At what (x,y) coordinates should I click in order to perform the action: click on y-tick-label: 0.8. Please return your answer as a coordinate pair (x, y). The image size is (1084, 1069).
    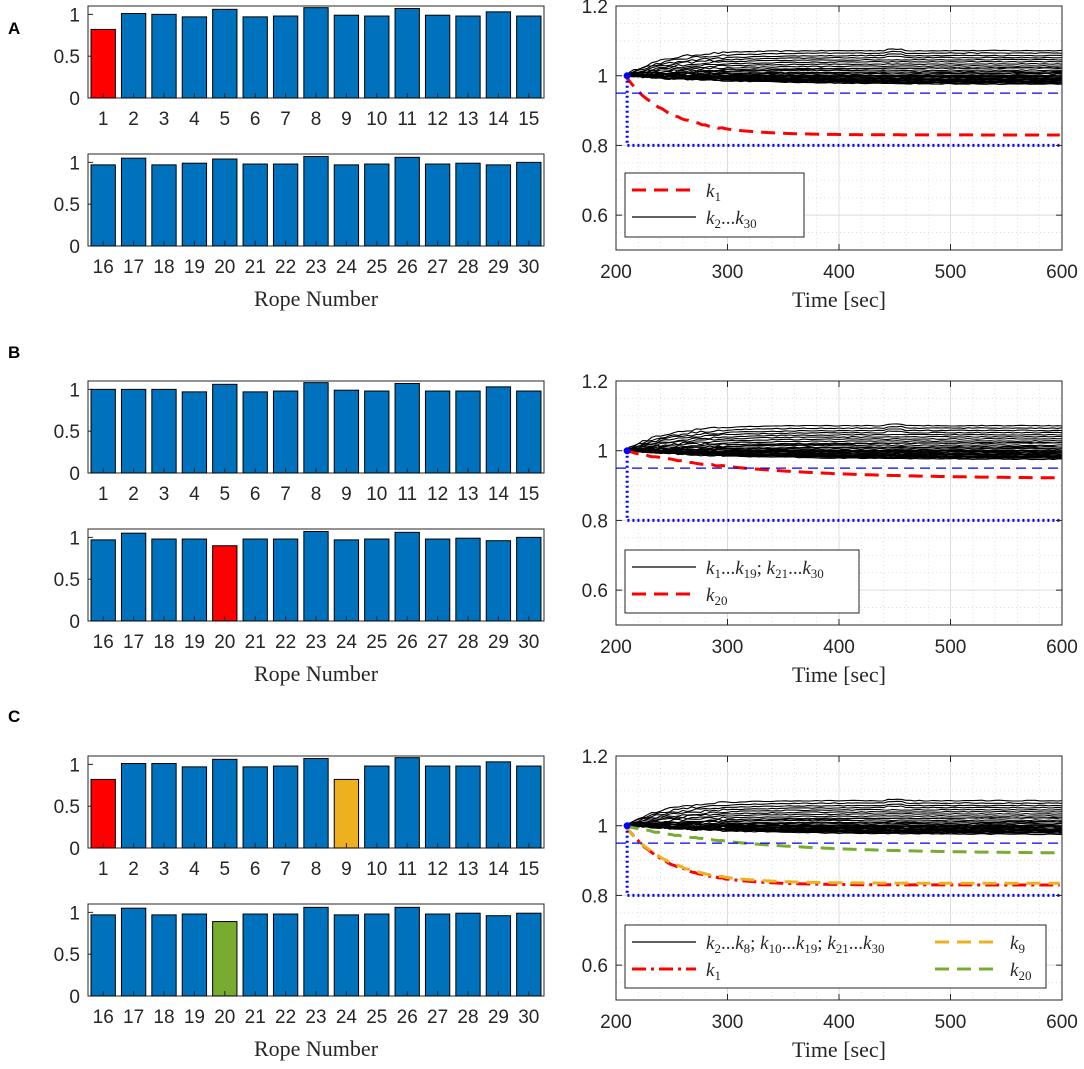
    Looking at the image, I should click on (595, 521).